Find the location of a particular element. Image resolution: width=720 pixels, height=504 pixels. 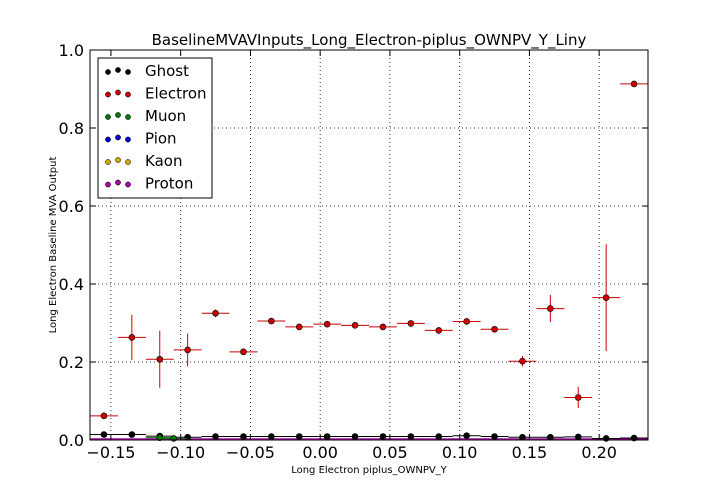

x-tick-label: 0.15 is located at coordinates (530, 452).